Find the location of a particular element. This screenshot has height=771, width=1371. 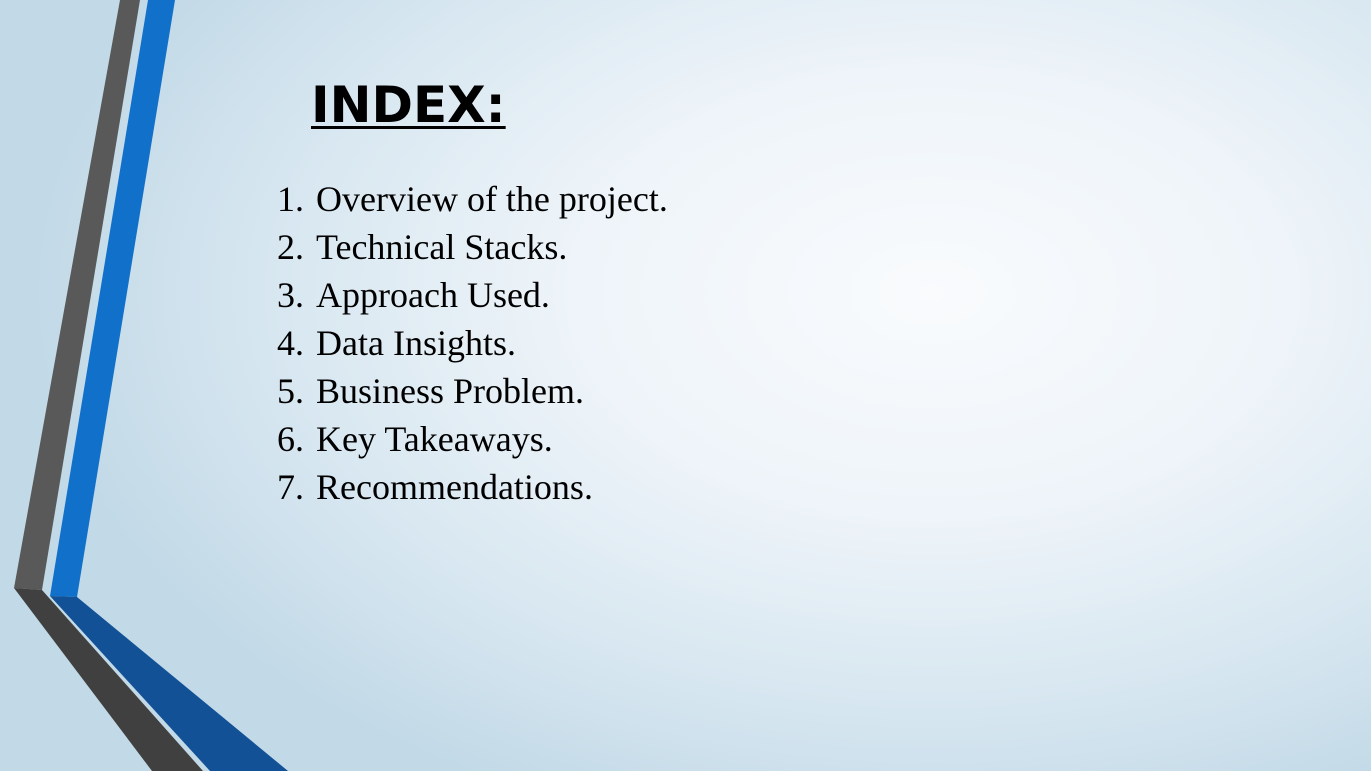

list-item-text: Approach Used. is located at coordinates (433, 295).